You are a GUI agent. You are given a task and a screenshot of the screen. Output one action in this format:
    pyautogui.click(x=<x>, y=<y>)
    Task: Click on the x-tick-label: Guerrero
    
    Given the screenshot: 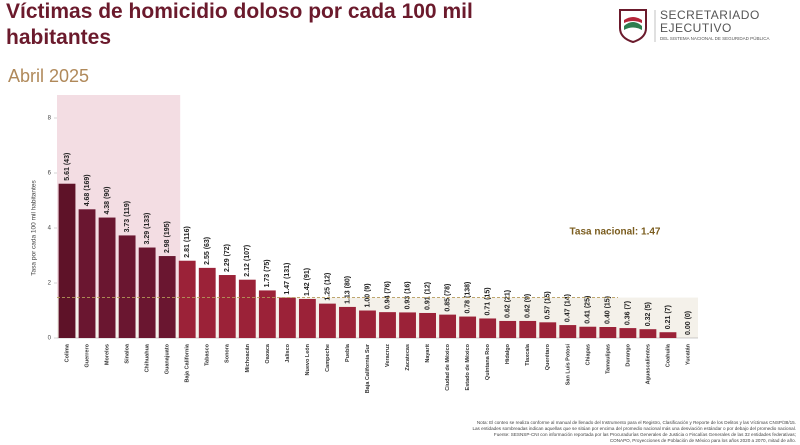 What is the action you would take?
    pyautogui.click(x=88, y=355)
    